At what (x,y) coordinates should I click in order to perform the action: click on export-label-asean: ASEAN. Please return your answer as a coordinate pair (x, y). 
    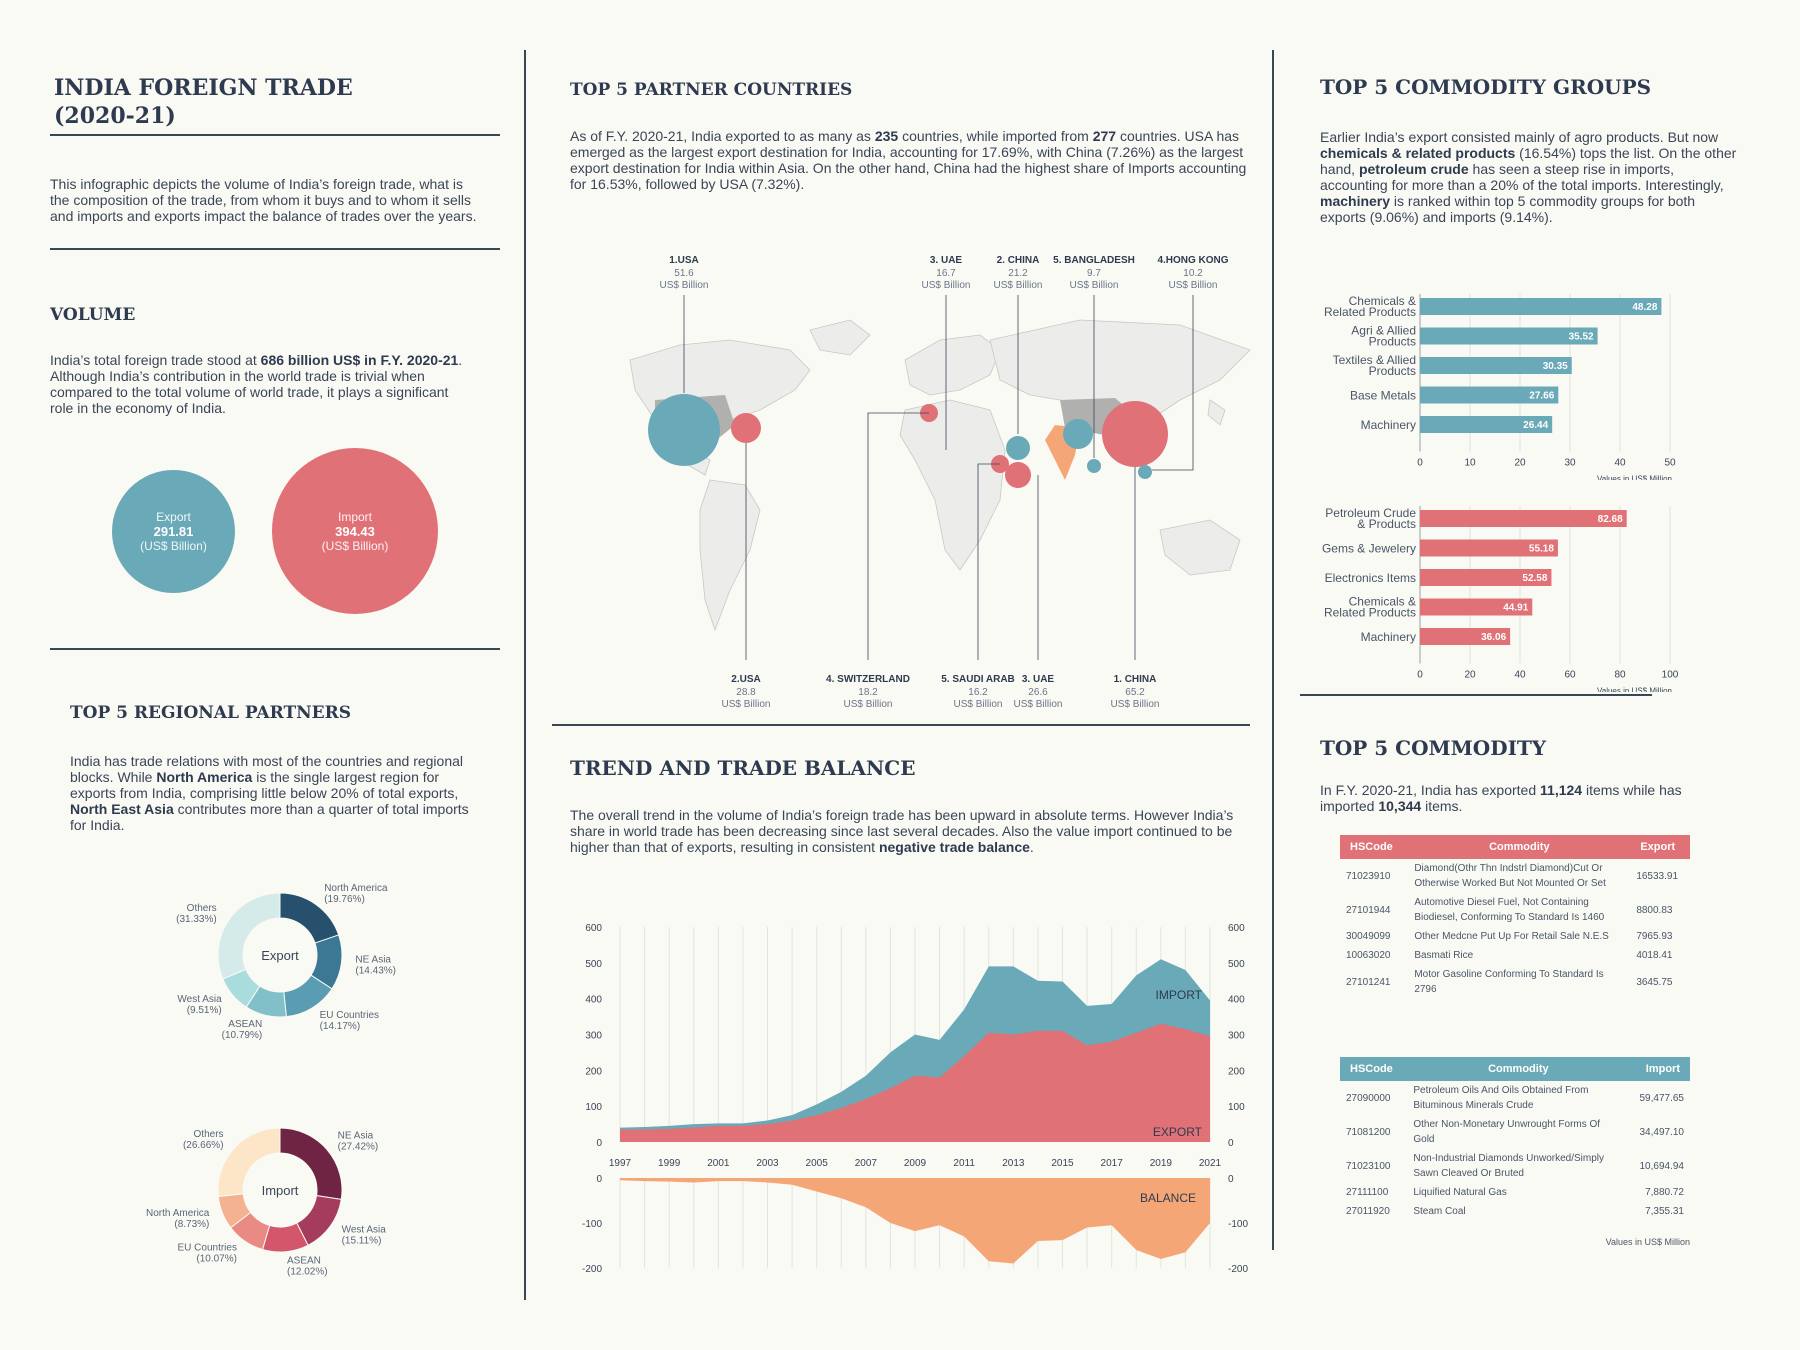
    Looking at the image, I should click on (245, 1024).